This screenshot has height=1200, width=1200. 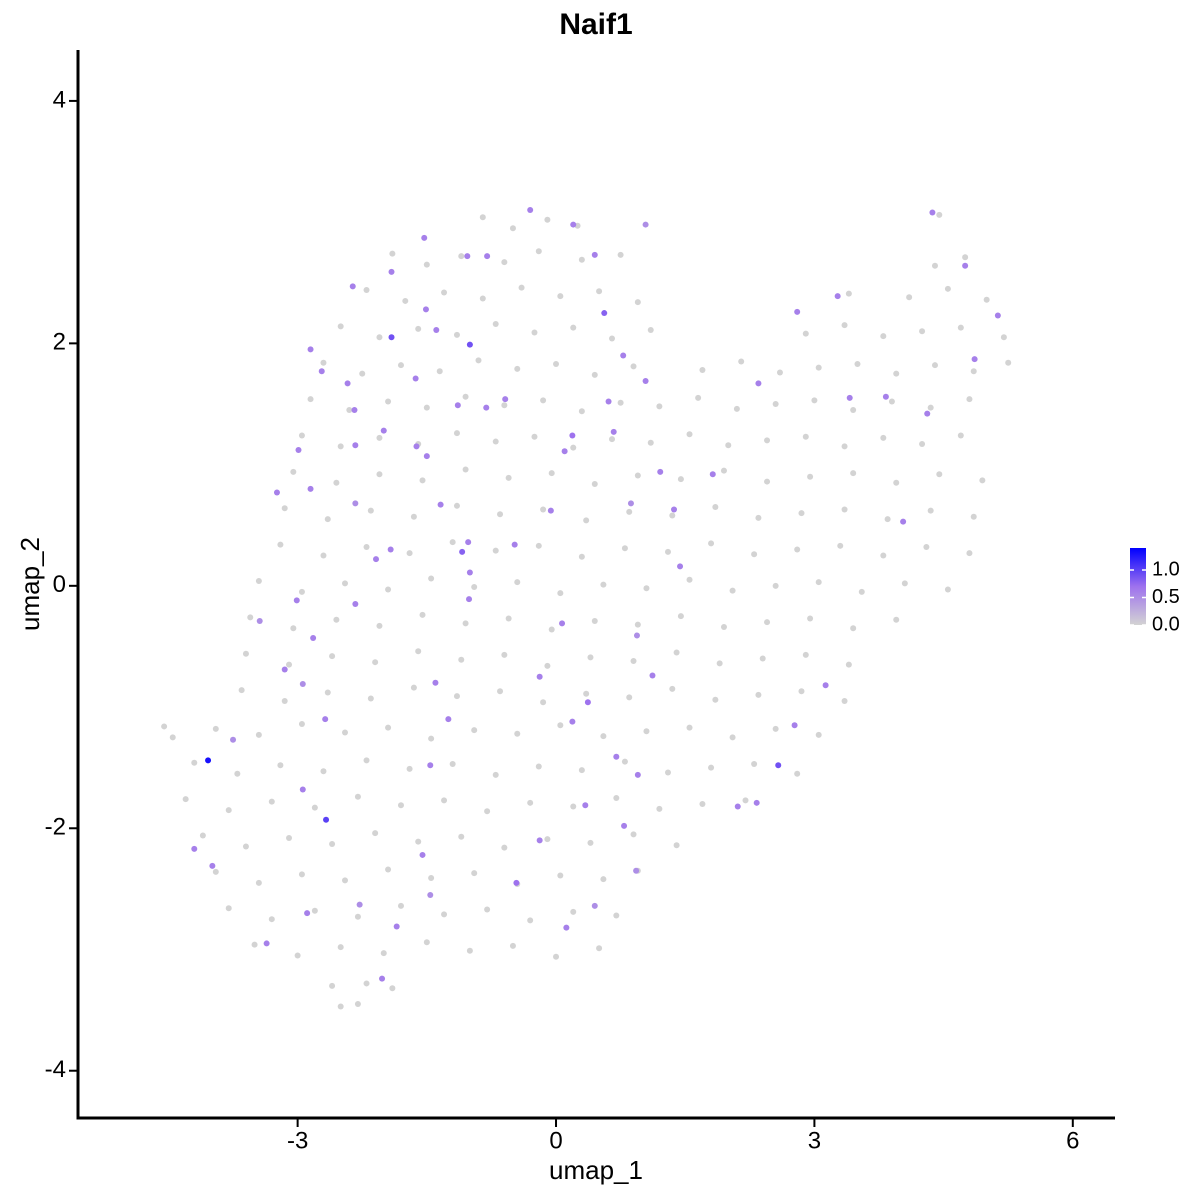 What do you see at coordinates (55, 1069) in the screenshot?
I see `y-tick-label: -4` at bounding box center [55, 1069].